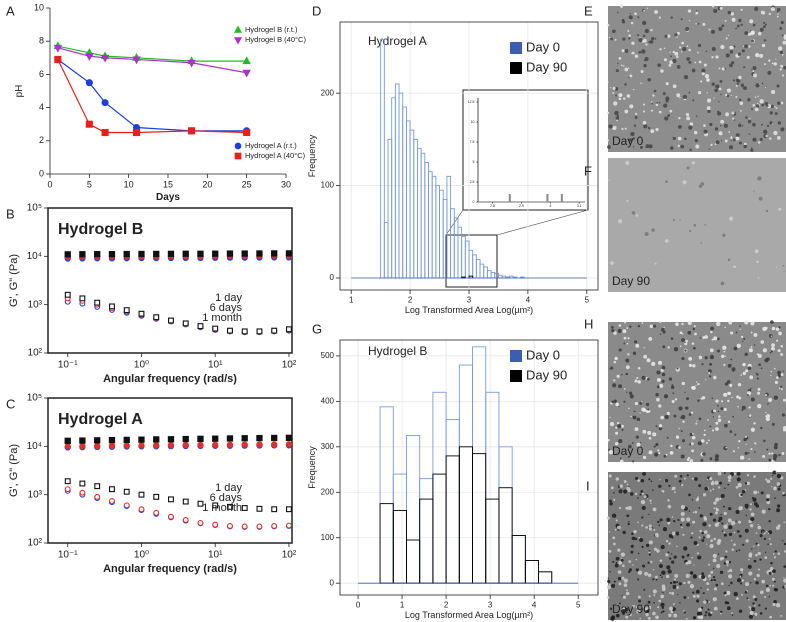 This screenshot has width=786, height=622. I want to click on y-tick-label: 2.5, so click(472, 182).